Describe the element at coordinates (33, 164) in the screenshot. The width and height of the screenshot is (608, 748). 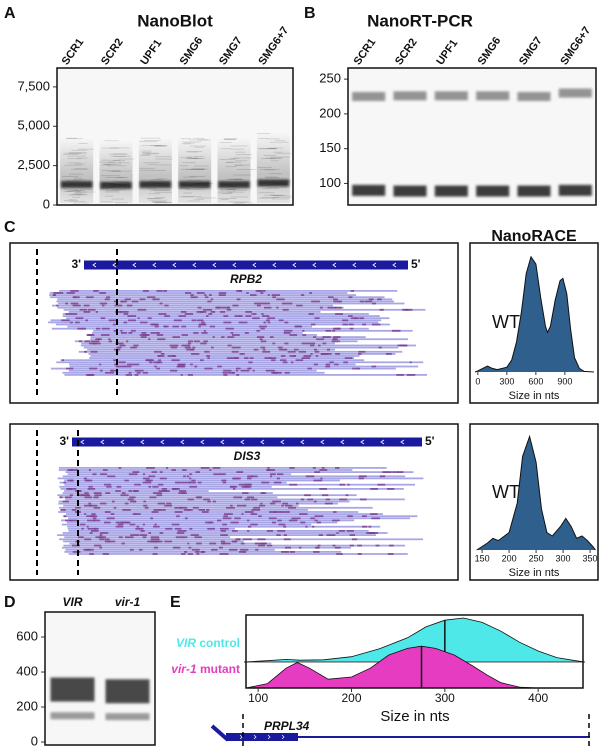
I see `y-tick-label: 2,500` at that location.